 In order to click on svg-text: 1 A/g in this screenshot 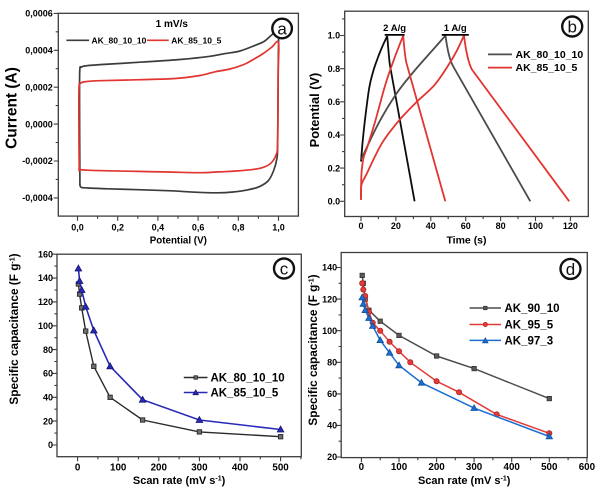, I will do `click(455, 28)`.